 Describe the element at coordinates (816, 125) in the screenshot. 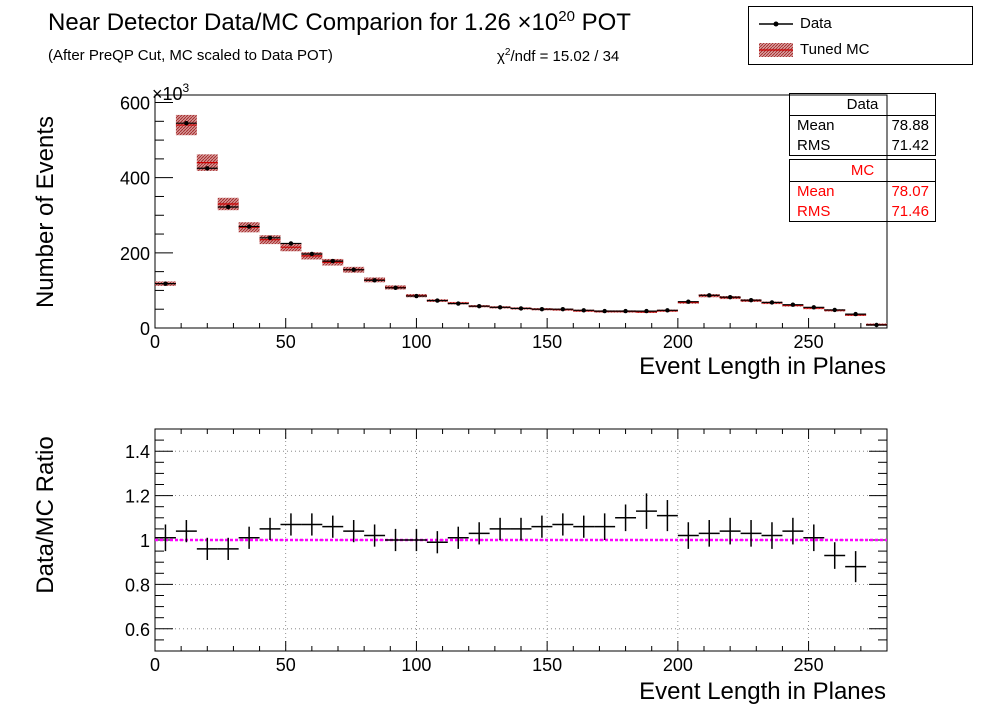

I see `stats-data-mean-label: Mean` at that location.